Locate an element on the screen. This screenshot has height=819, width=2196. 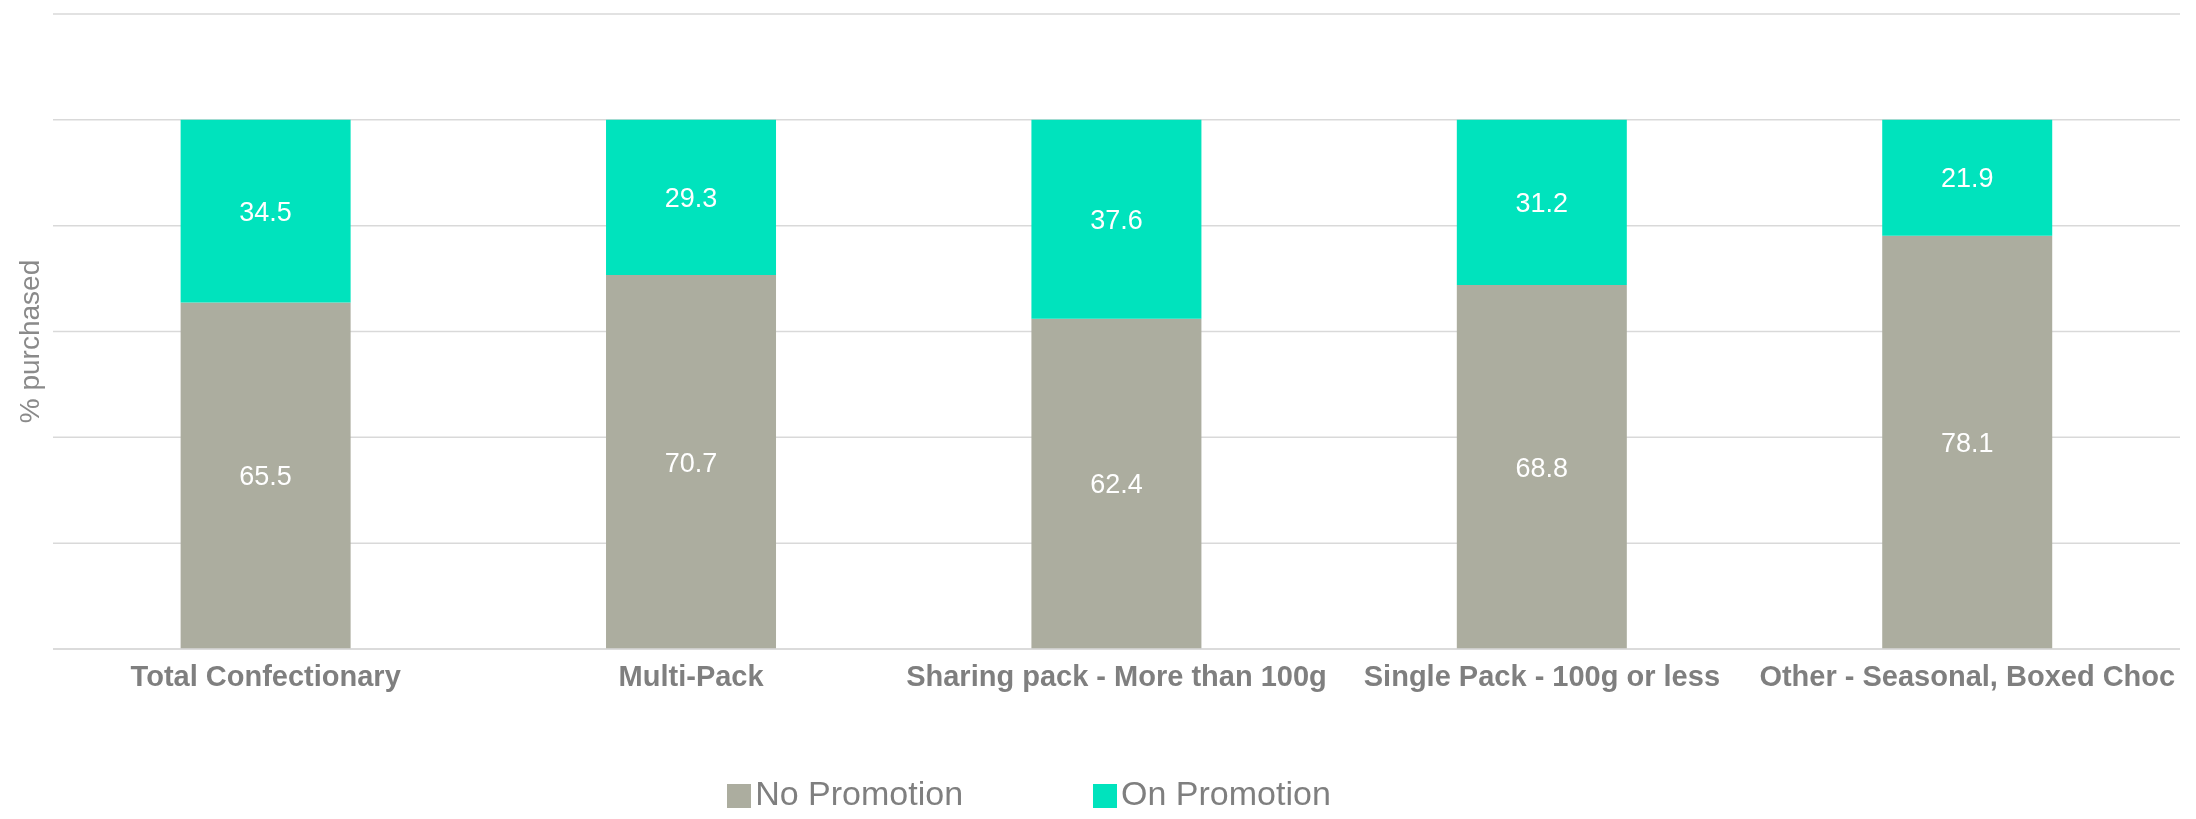
x-tick-label: Other - Seasonal, Boxed Choc is located at coordinates (1967, 675).